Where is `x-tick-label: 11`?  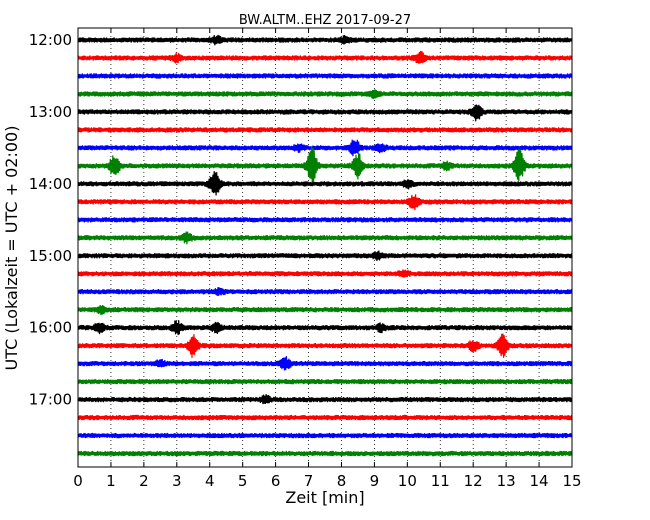 x-tick-label: 11 is located at coordinates (440, 481).